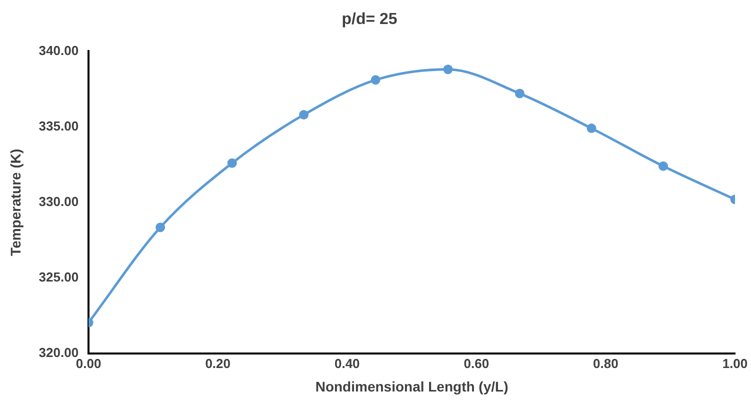 Image resolution: width=751 pixels, height=404 pixels. Describe the element at coordinates (218, 363) in the screenshot. I see `x-tick-label: 0.20` at that location.